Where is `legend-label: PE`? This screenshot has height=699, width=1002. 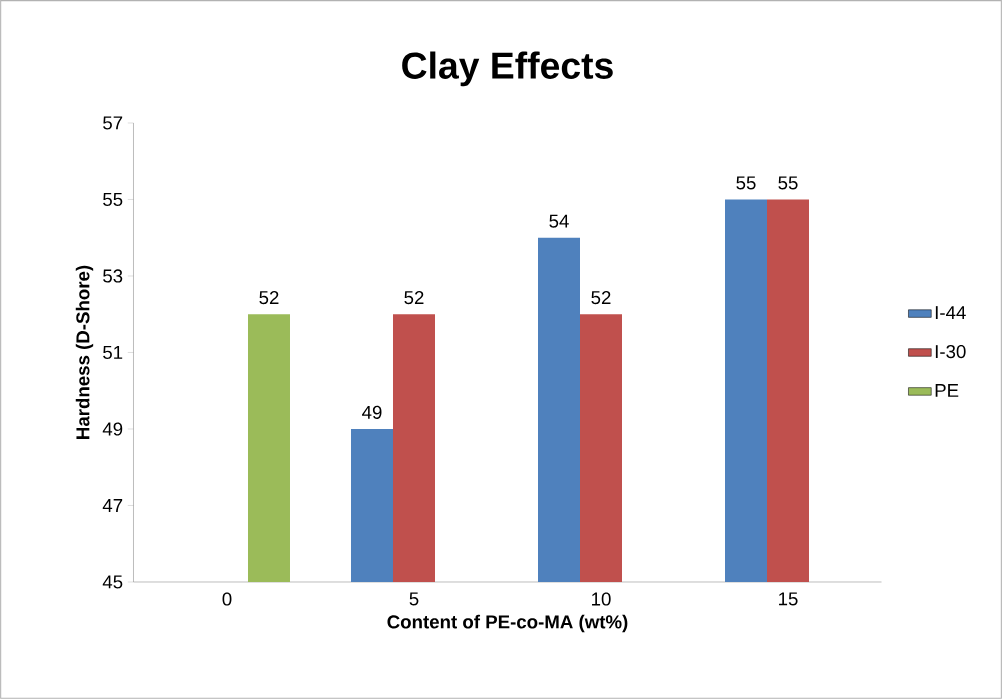 legend-label: PE is located at coordinates (947, 390).